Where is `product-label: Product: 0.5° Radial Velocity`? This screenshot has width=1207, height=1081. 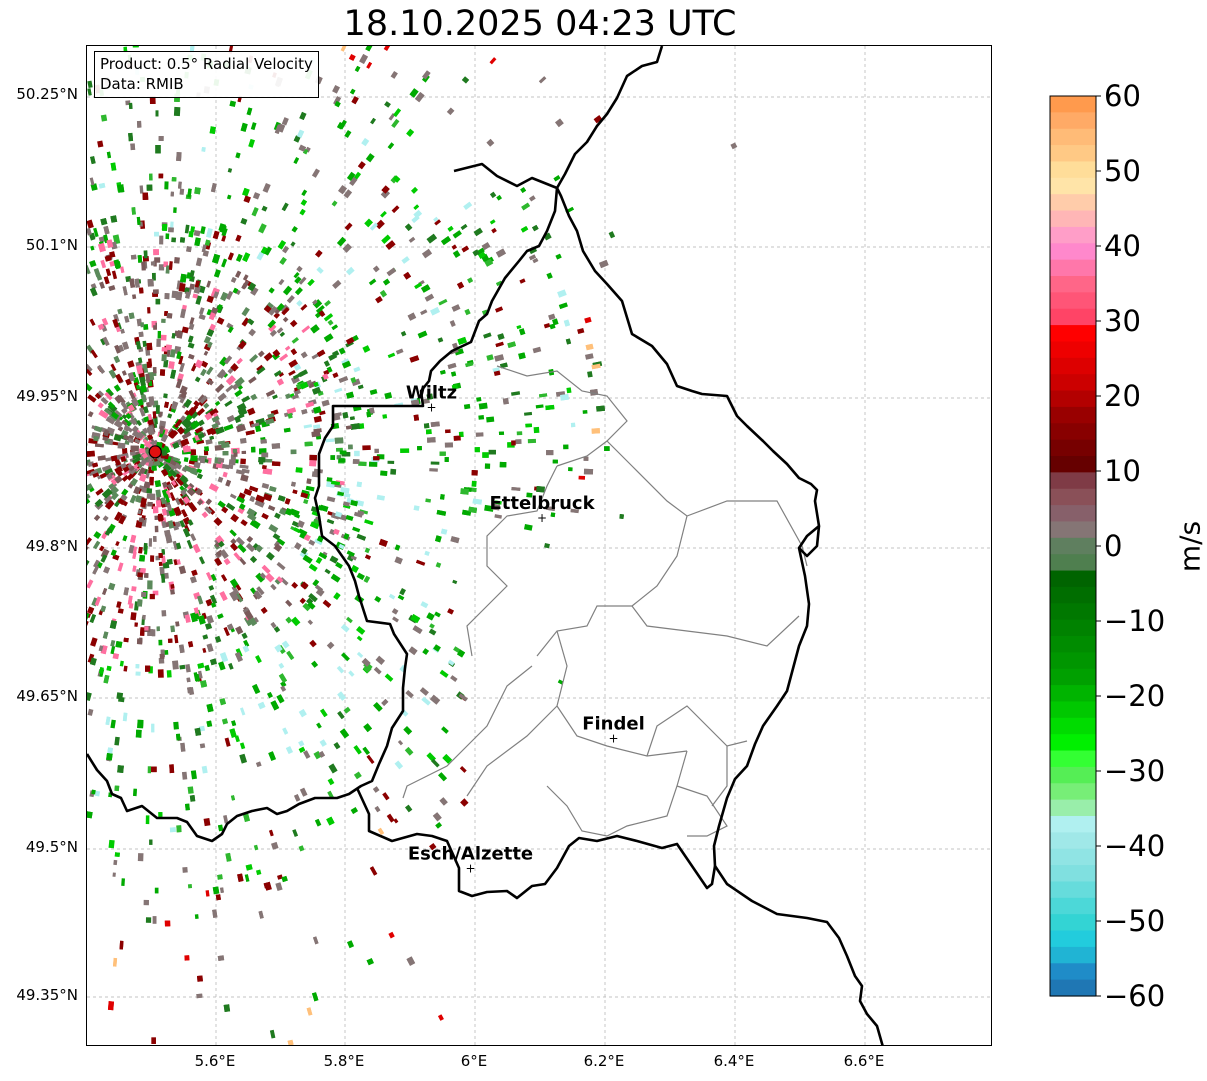 product-label: Product: 0.5° Radial Velocity is located at coordinates (206, 64).